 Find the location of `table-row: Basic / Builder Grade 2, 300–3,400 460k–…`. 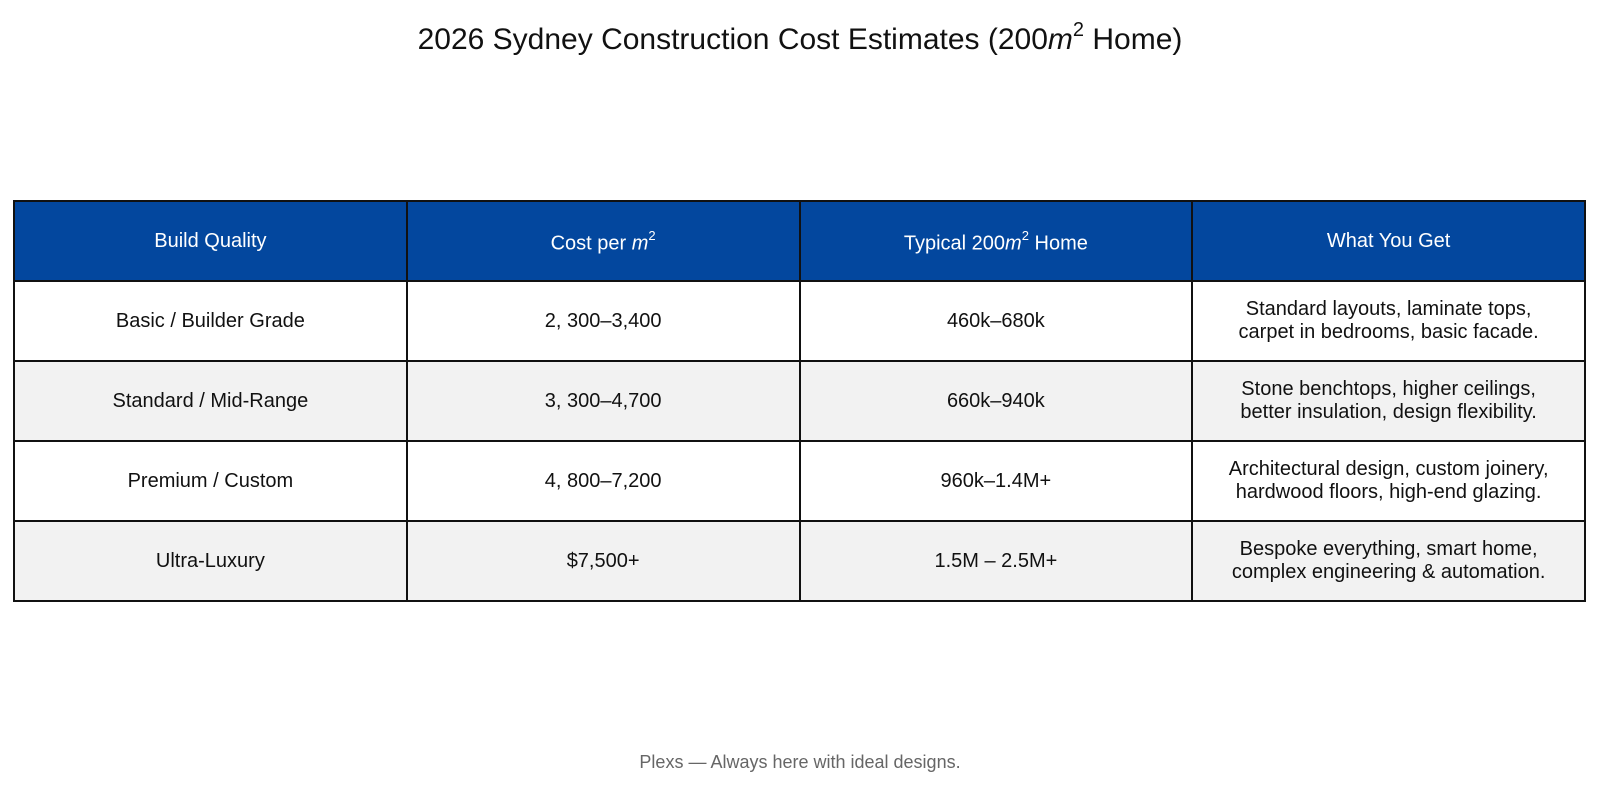

table-row: Basic / Builder Grade 2, 300–3,400 460k–… is located at coordinates (799, 321).